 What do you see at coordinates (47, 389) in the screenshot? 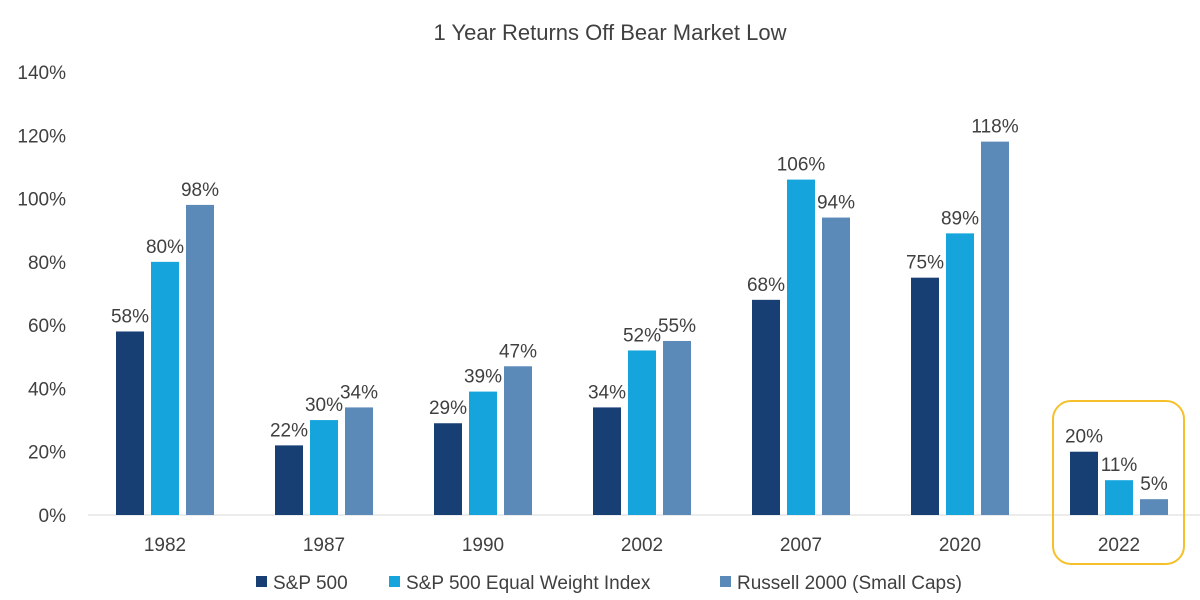
I see `y-tick-label: 40%` at bounding box center [47, 389].